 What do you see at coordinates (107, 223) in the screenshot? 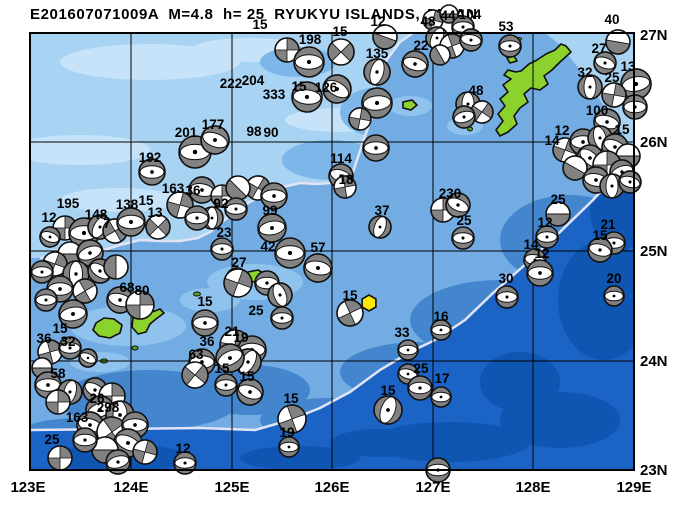
I see `depth-label: 7` at bounding box center [107, 223].